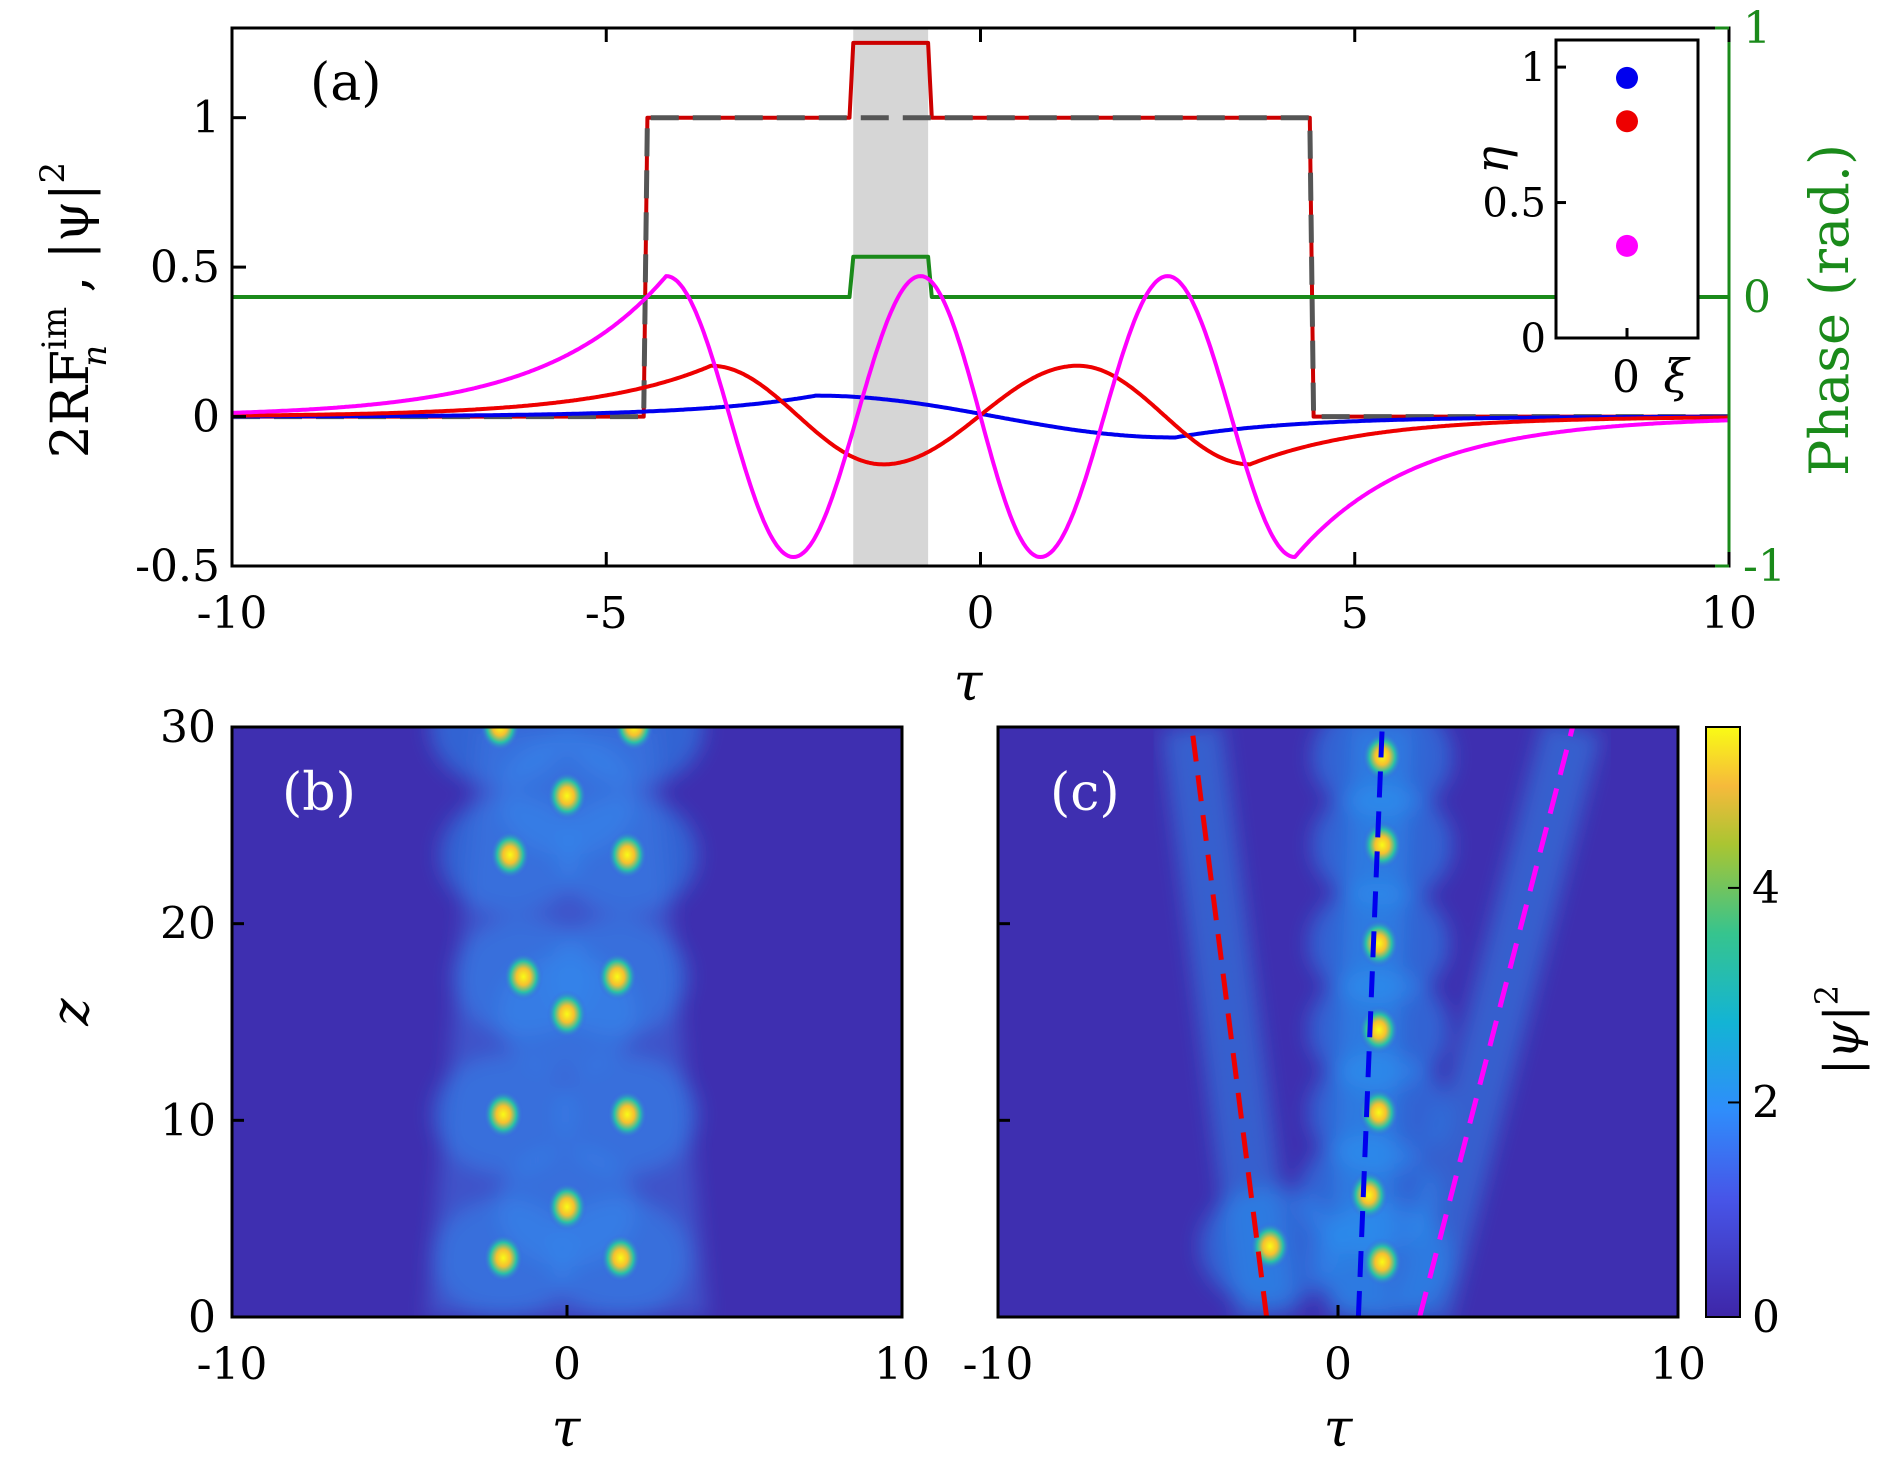 The height and width of the screenshot is (1458, 1890). Describe the element at coordinates (1764, 566) in the screenshot. I see `y2tick-label: -1` at that location.